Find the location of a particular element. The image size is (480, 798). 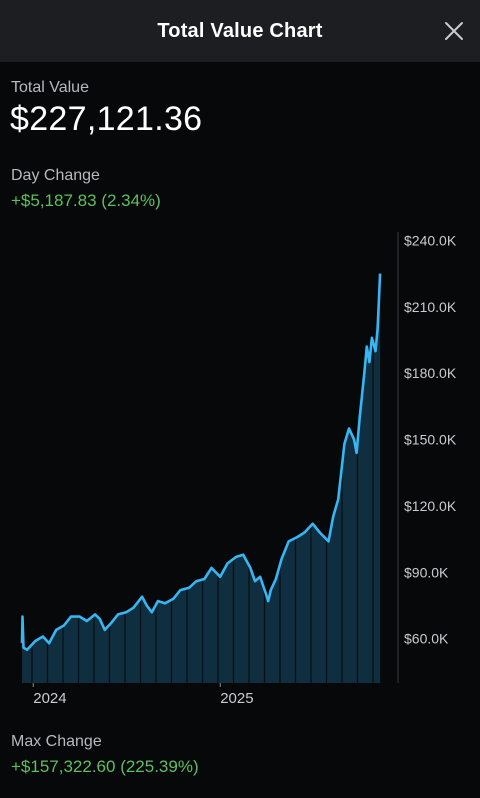

y-tick-label: $90.0K is located at coordinates (426, 572).